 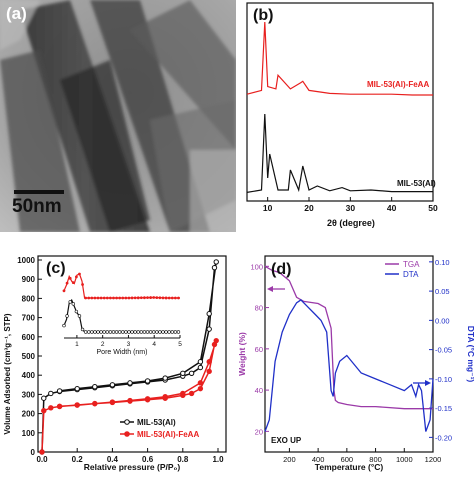 I want to click on xrd-feaa-label: MIL-53(Al)-FeAA, so click(x=398, y=84).